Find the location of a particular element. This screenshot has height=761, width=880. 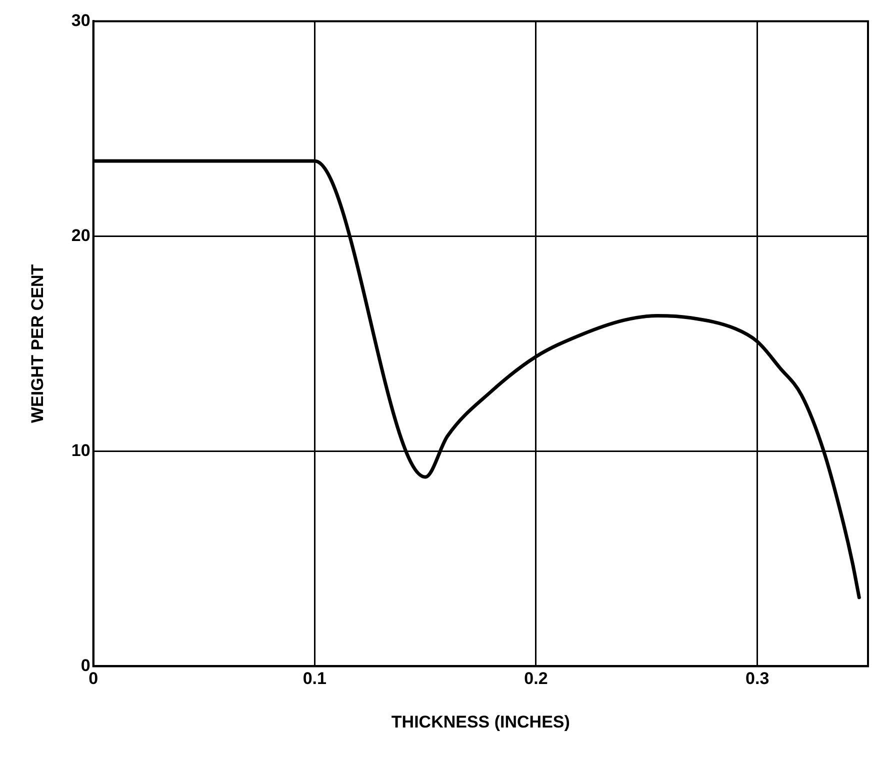

x-tick-label: 0.1 is located at coordinates (314, 678).